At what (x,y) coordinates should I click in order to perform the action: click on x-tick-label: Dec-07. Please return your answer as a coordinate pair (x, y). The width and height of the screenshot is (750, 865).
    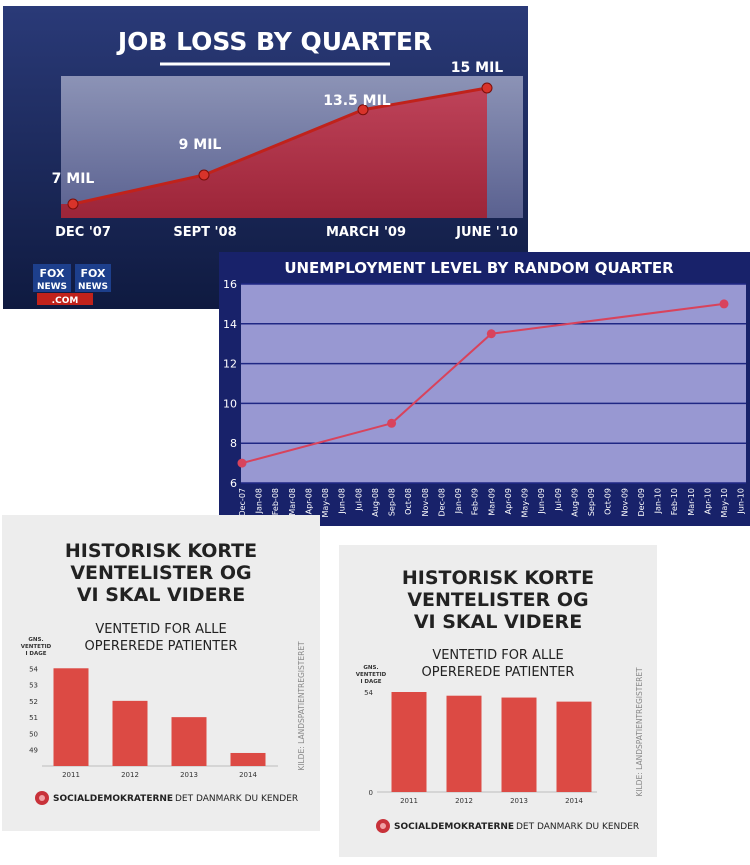
    Looking at the image, I should click on (242, 502).